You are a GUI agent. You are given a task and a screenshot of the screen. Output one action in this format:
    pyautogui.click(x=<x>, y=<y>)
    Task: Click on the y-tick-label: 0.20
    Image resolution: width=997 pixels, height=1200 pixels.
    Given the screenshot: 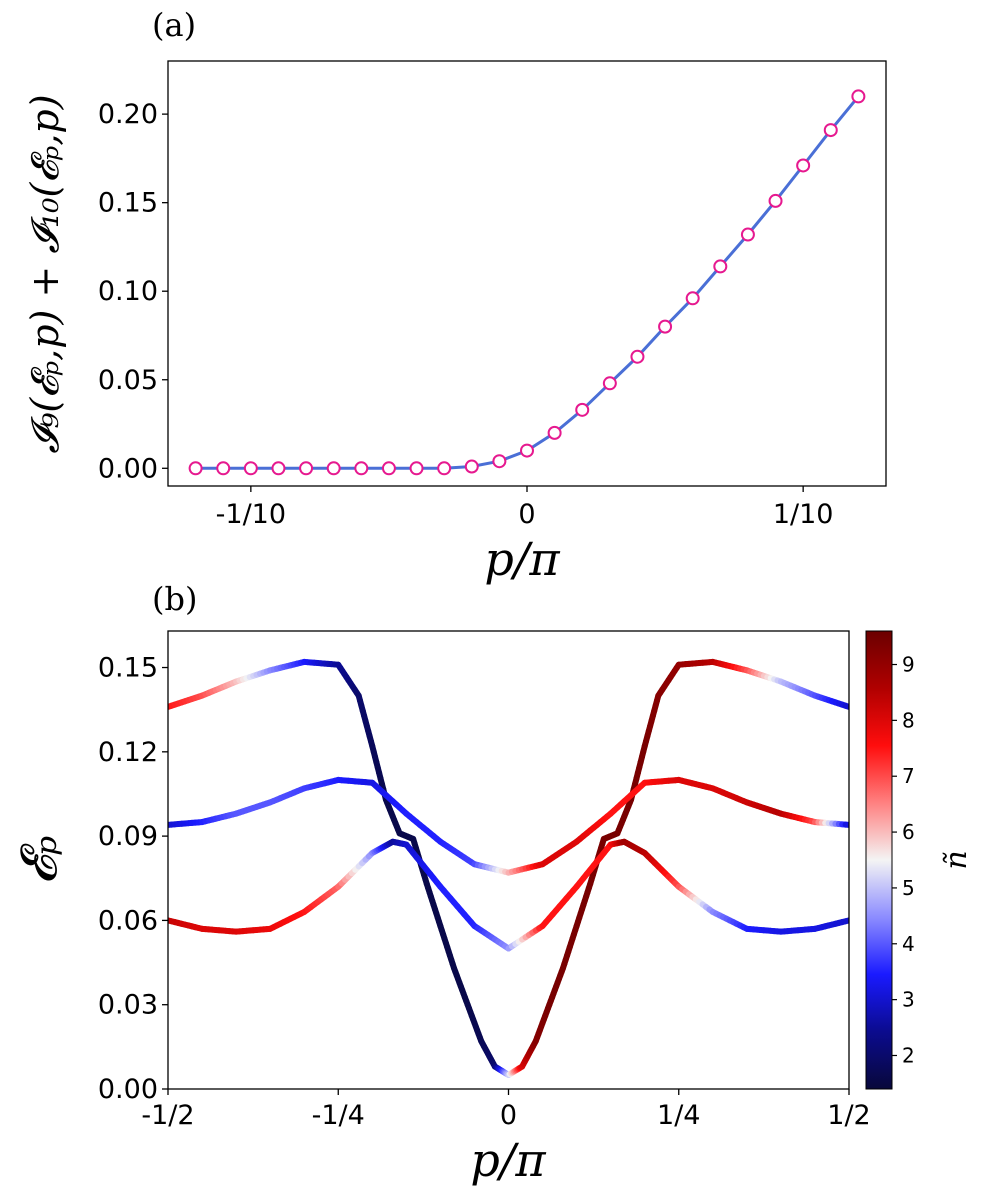 What is the action you would take?
    pyautogui.click(x=128, y=114)
    